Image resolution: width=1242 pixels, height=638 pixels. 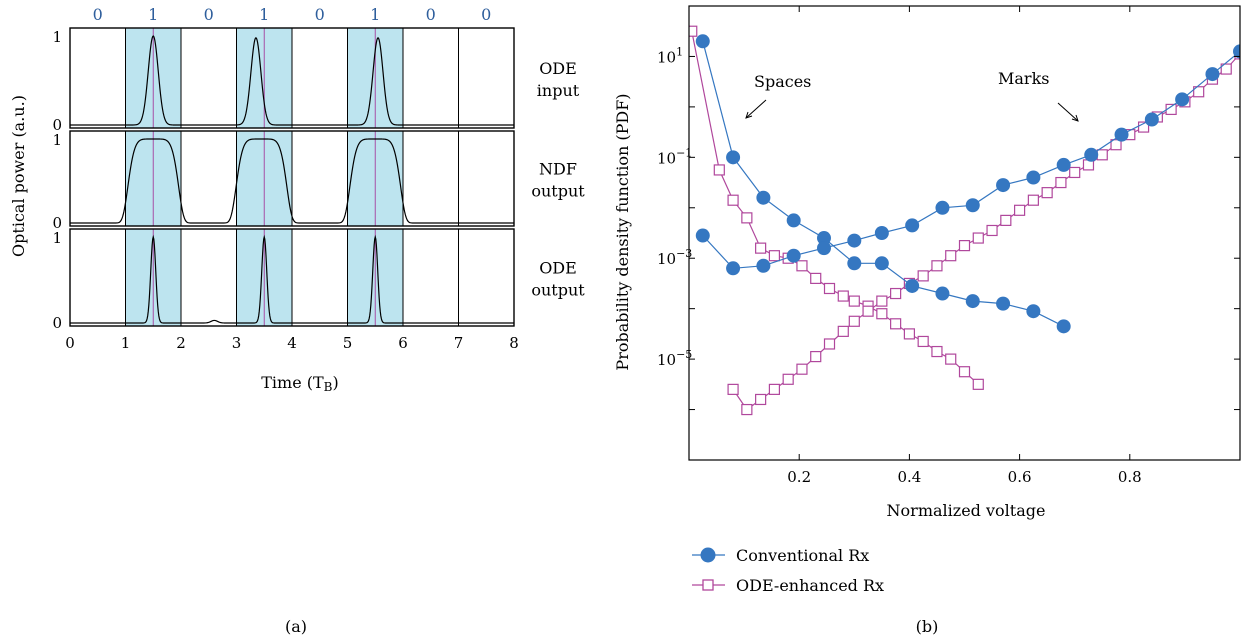 I want to click on y-tick-label: 10⁻⁵, so click(x=674, y=358).